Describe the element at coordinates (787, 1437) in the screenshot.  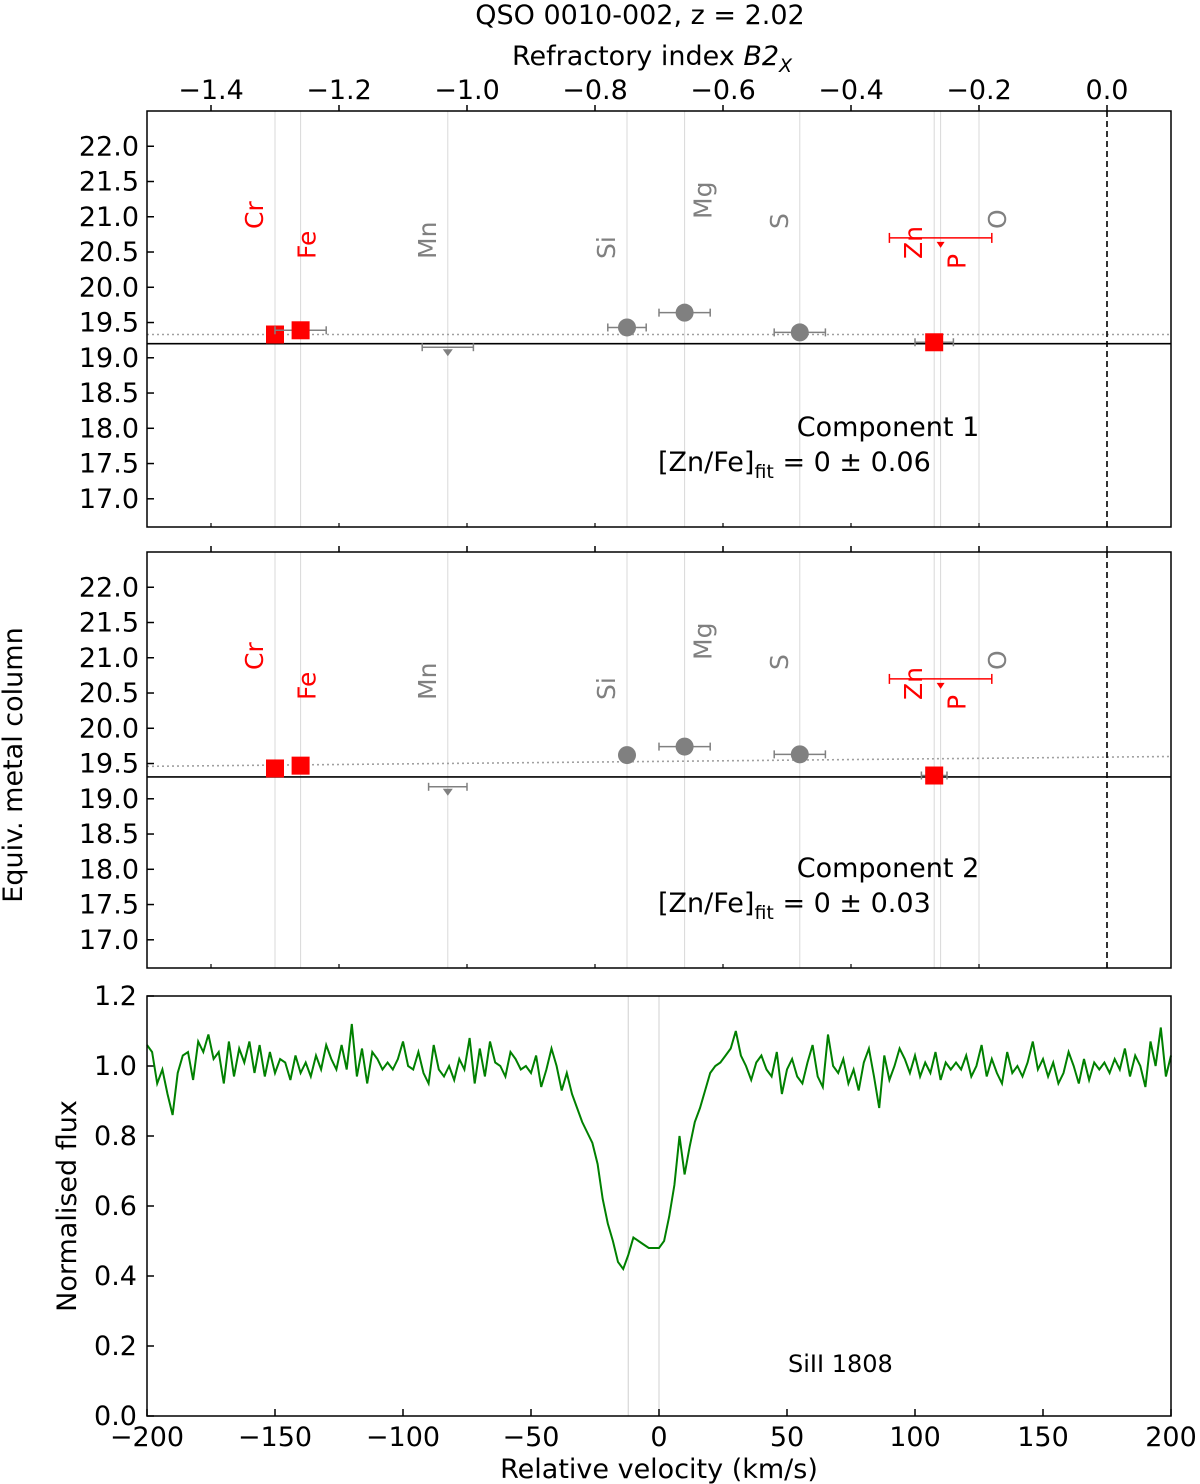
I see `x-tick-label: 50` at that location.